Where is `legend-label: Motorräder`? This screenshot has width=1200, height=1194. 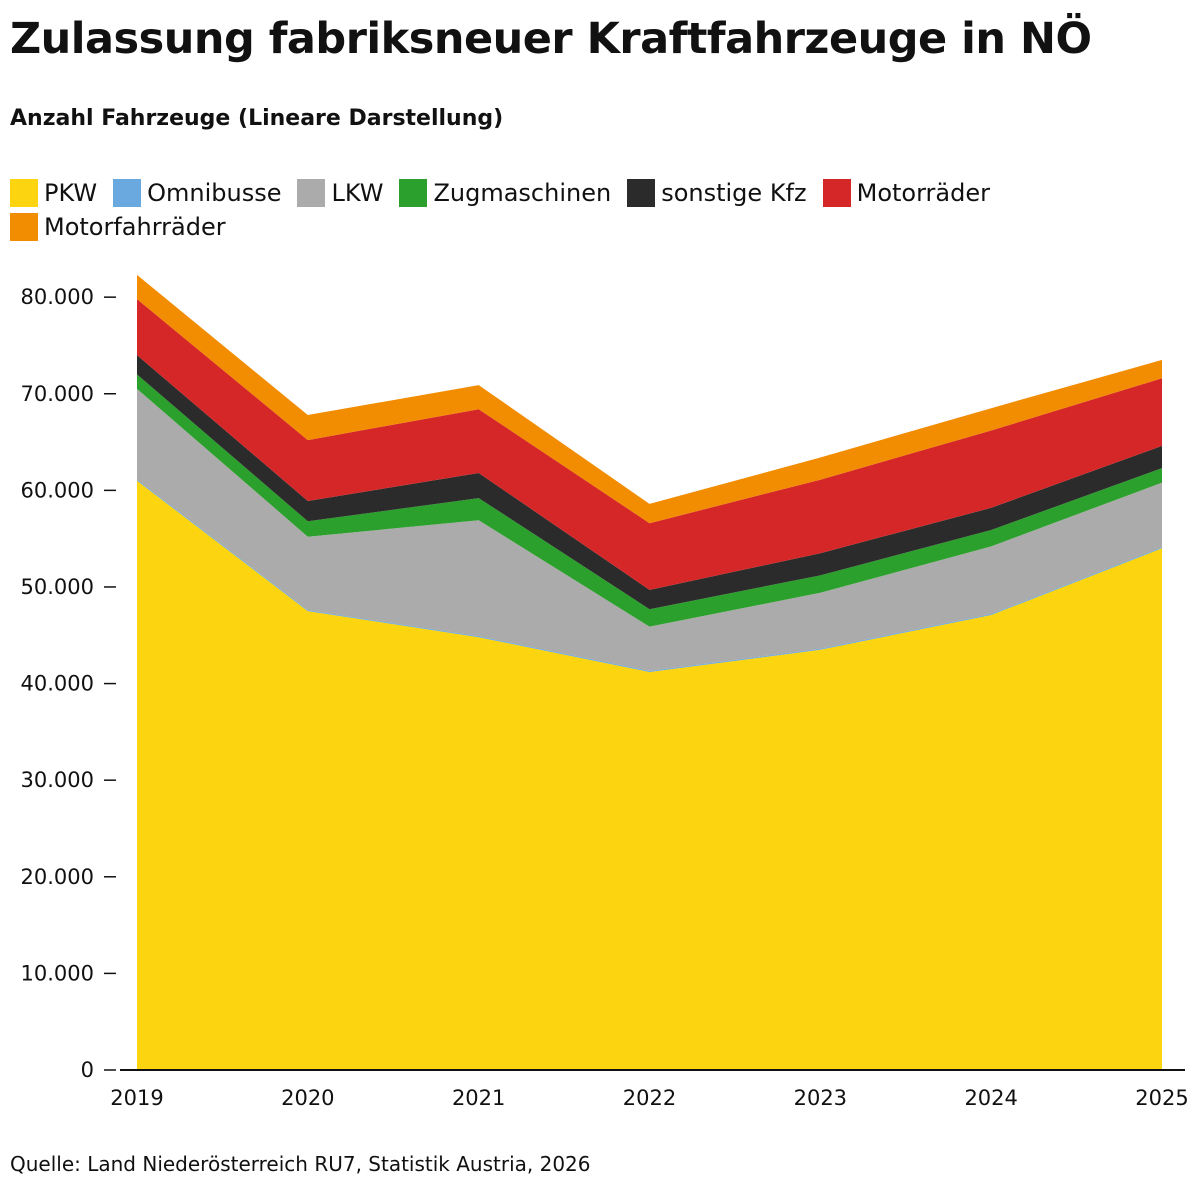 legend-label: Motorräder is located at coordinates (923, 193).